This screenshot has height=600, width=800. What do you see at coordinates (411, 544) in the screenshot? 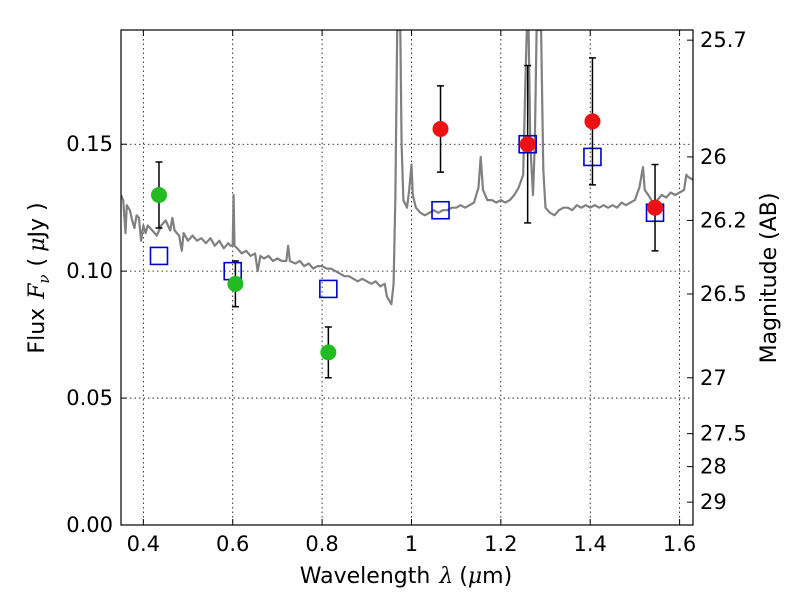
I see `x-tick-label: 1` at bounding box center [411, 544].